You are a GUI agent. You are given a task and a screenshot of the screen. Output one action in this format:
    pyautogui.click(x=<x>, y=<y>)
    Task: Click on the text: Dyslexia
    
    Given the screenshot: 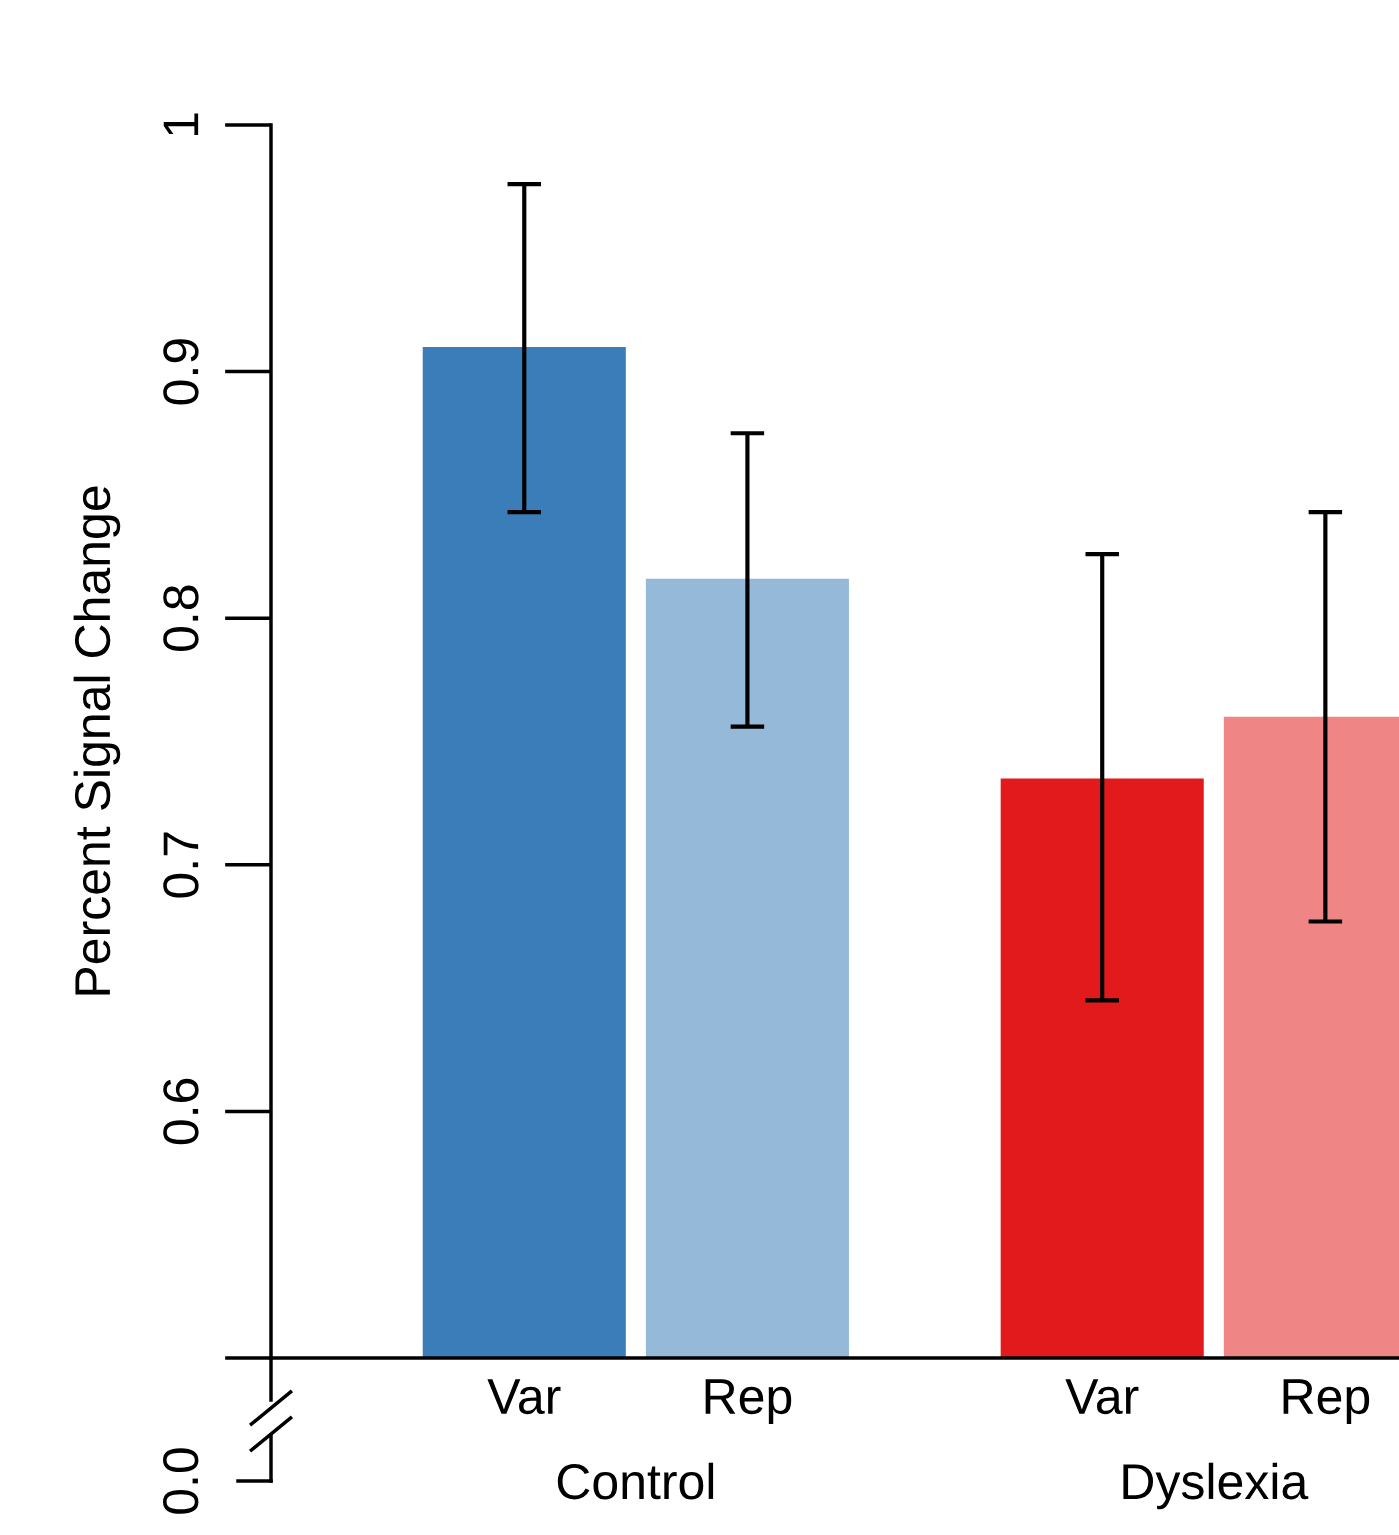 What is the action you would take?
    pyautogui.click(x=1216, y=1486)
    